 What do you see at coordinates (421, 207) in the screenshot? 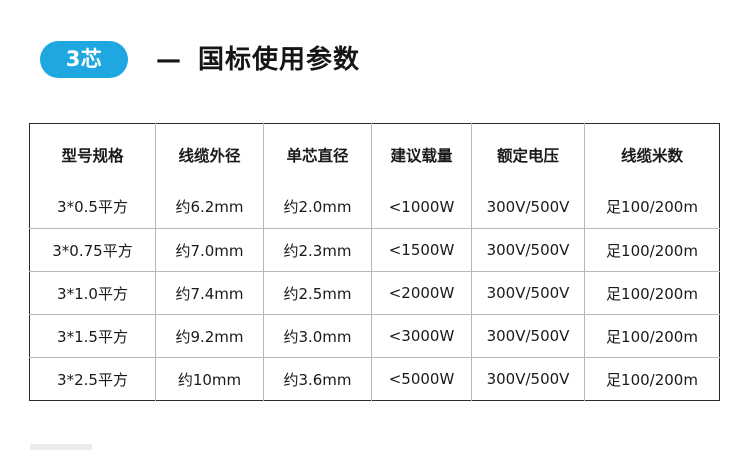
I see `cell-load: <1000W` at bounding box center [421, 207].